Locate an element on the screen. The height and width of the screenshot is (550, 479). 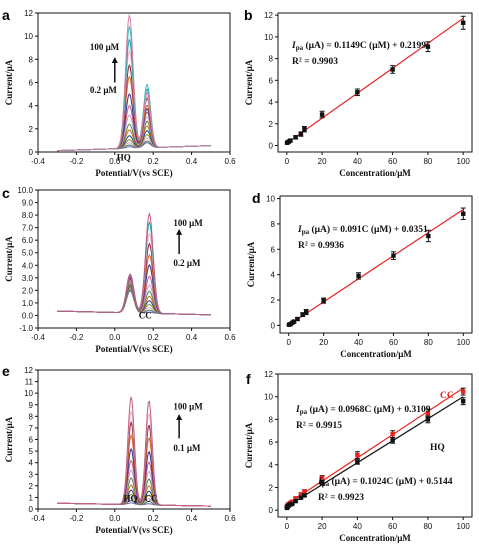
concentration-arrow-head is located at coordinates (179, 231).